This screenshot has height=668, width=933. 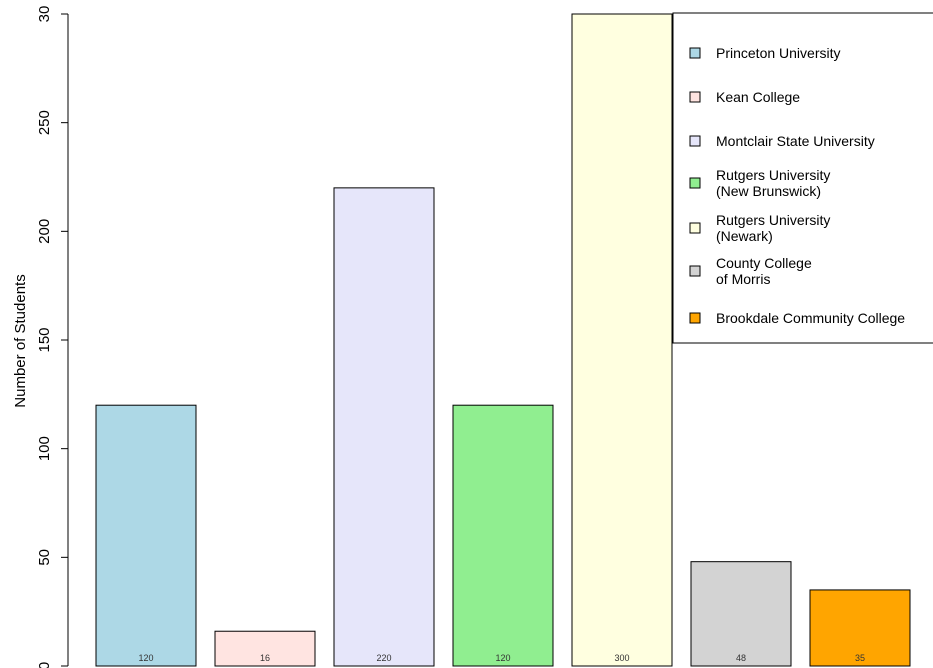 I want to click on y-tick-label: 0, so click(x=44, y=665).